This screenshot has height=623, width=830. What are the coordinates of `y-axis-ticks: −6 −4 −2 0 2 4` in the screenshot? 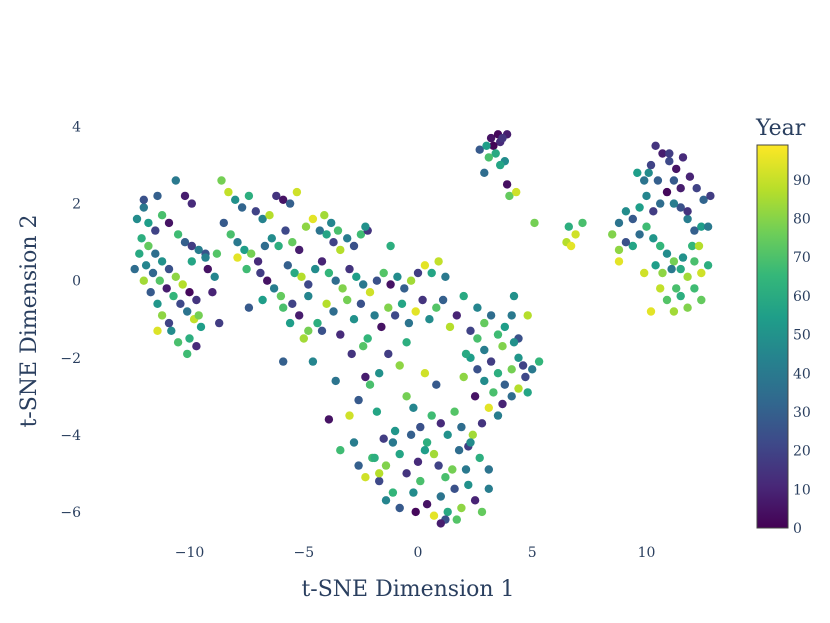 It's located at (70, 320).